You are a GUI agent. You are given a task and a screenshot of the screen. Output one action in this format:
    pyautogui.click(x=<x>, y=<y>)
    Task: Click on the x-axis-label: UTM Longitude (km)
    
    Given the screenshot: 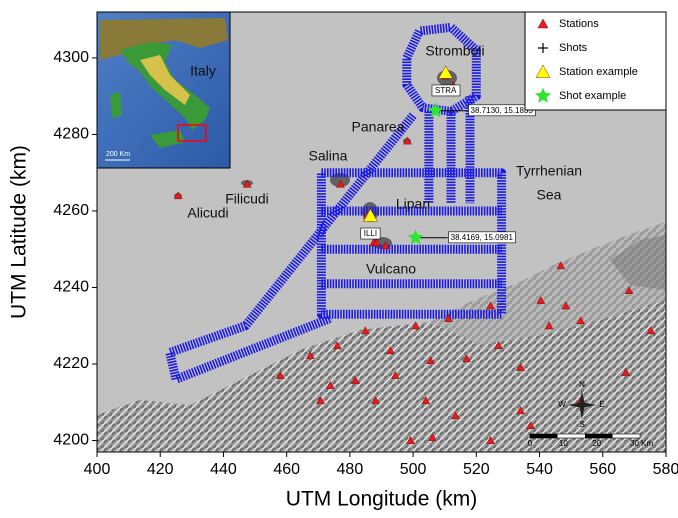 What is the action you would take?
    pyautogui.click(x=381, y=499)
    